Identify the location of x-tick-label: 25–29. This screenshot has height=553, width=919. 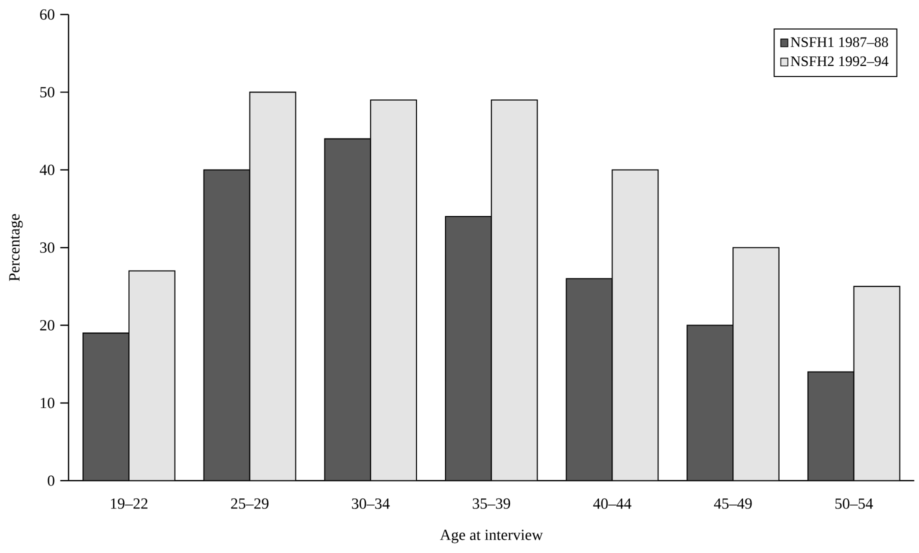
(249, 504).